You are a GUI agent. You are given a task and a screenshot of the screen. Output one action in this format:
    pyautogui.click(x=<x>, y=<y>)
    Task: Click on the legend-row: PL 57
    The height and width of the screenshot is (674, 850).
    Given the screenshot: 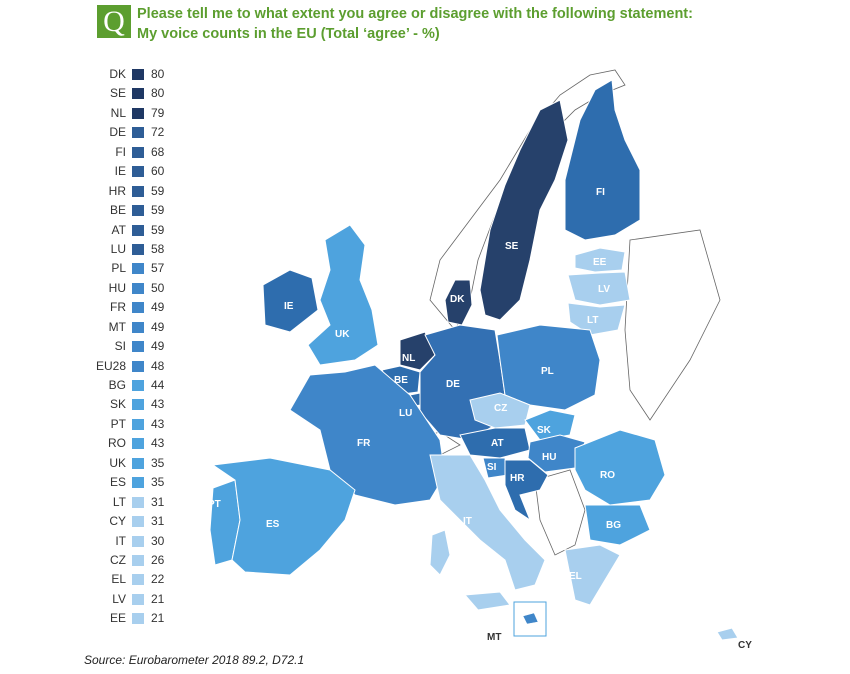 What is the action you would take?
    pyautogui.click(x=134, y=268)
    